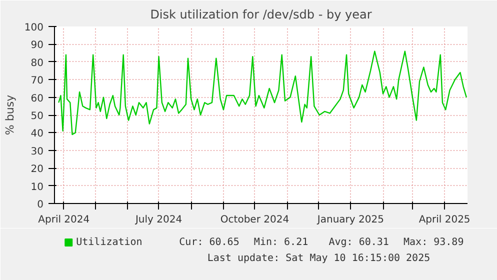 The image size is (497, 280). What do you see at coordinates (37, 116) in the screenshot?
I see `y-tick-label: 50` at bounding box center [37, 116].